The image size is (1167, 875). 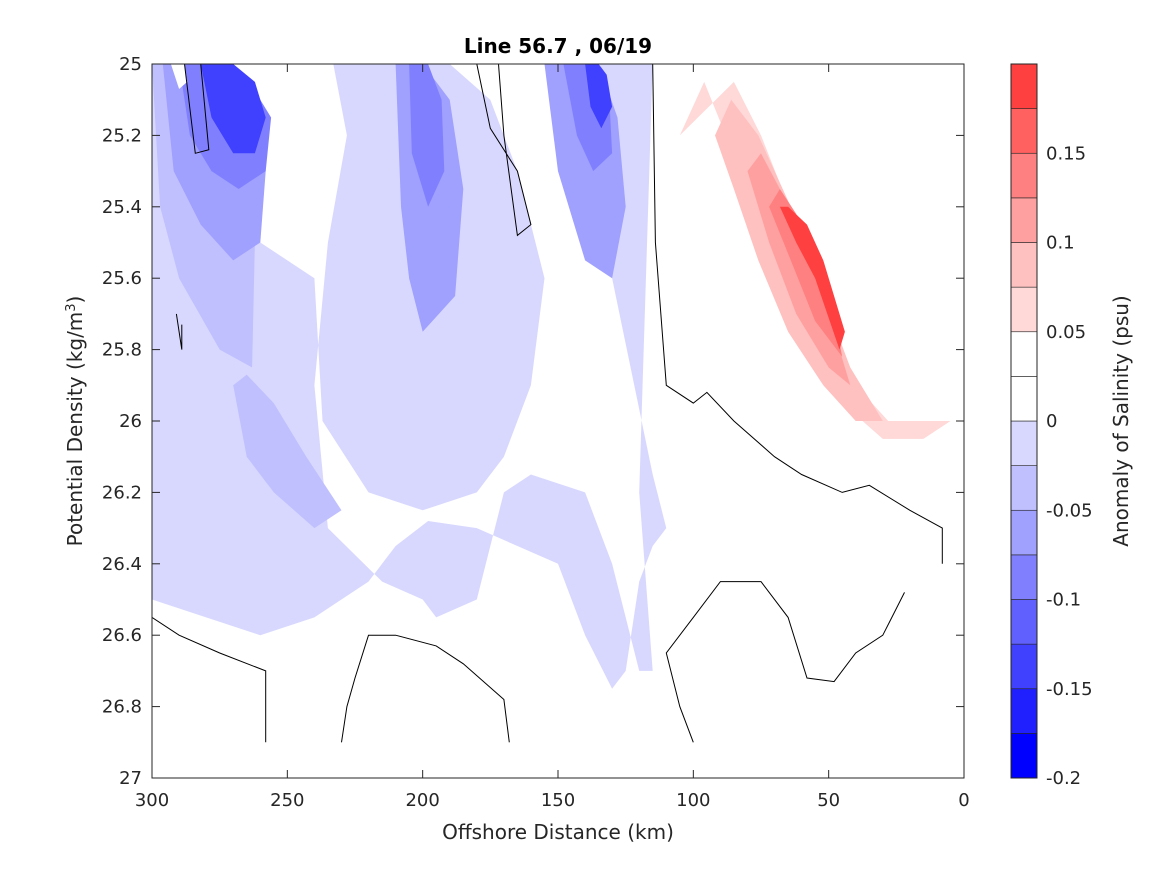 What do you see at coordinates (75, 429) in the screenshot?
I see `y-axis-label-main: Potential Density (kg/m` at bounding box center [75, 429].